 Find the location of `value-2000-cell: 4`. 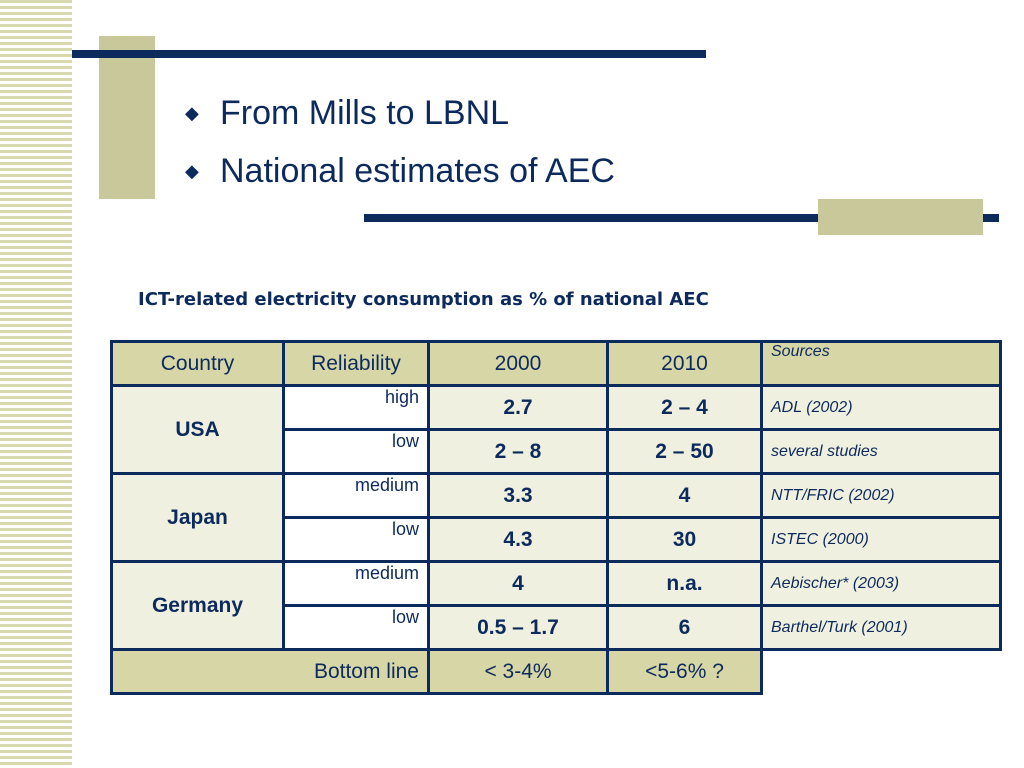

value-2000-cell: 4 is located at coordinates (518, 583).